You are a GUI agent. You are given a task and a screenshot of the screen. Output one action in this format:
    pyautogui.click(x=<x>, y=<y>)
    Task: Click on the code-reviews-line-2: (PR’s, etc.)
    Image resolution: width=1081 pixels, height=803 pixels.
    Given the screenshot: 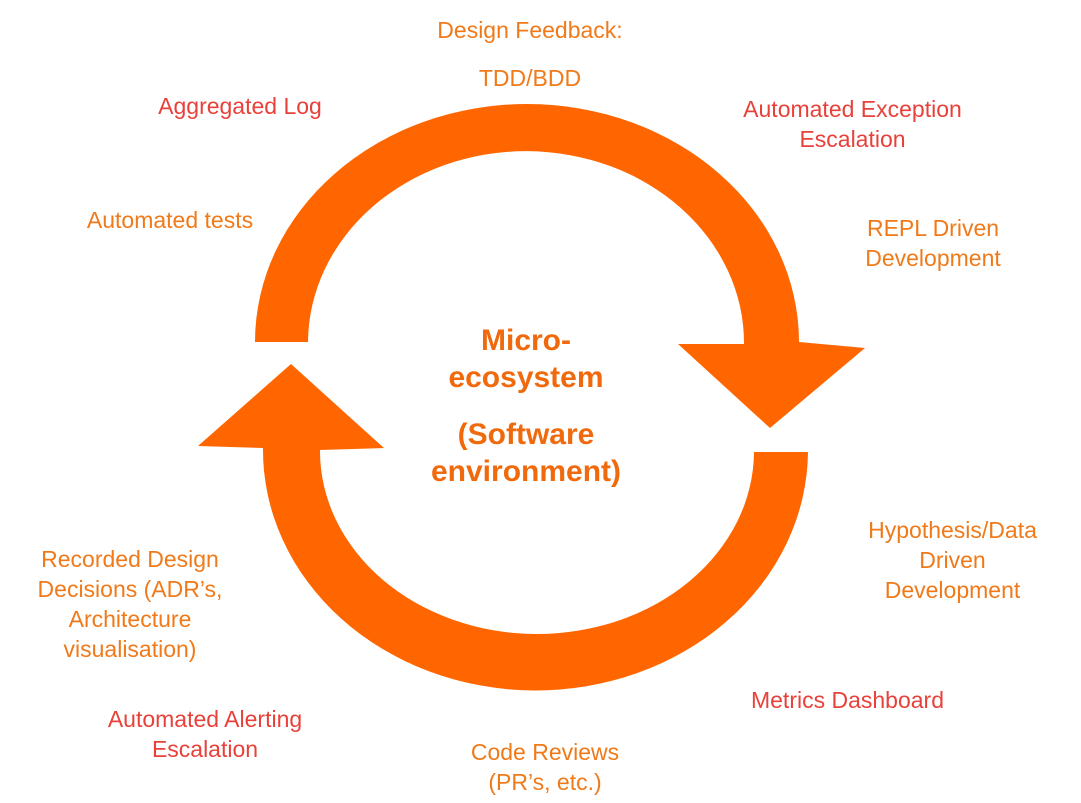 What is the action you would take?
    pyautogui.click(x=545, y=782)
    